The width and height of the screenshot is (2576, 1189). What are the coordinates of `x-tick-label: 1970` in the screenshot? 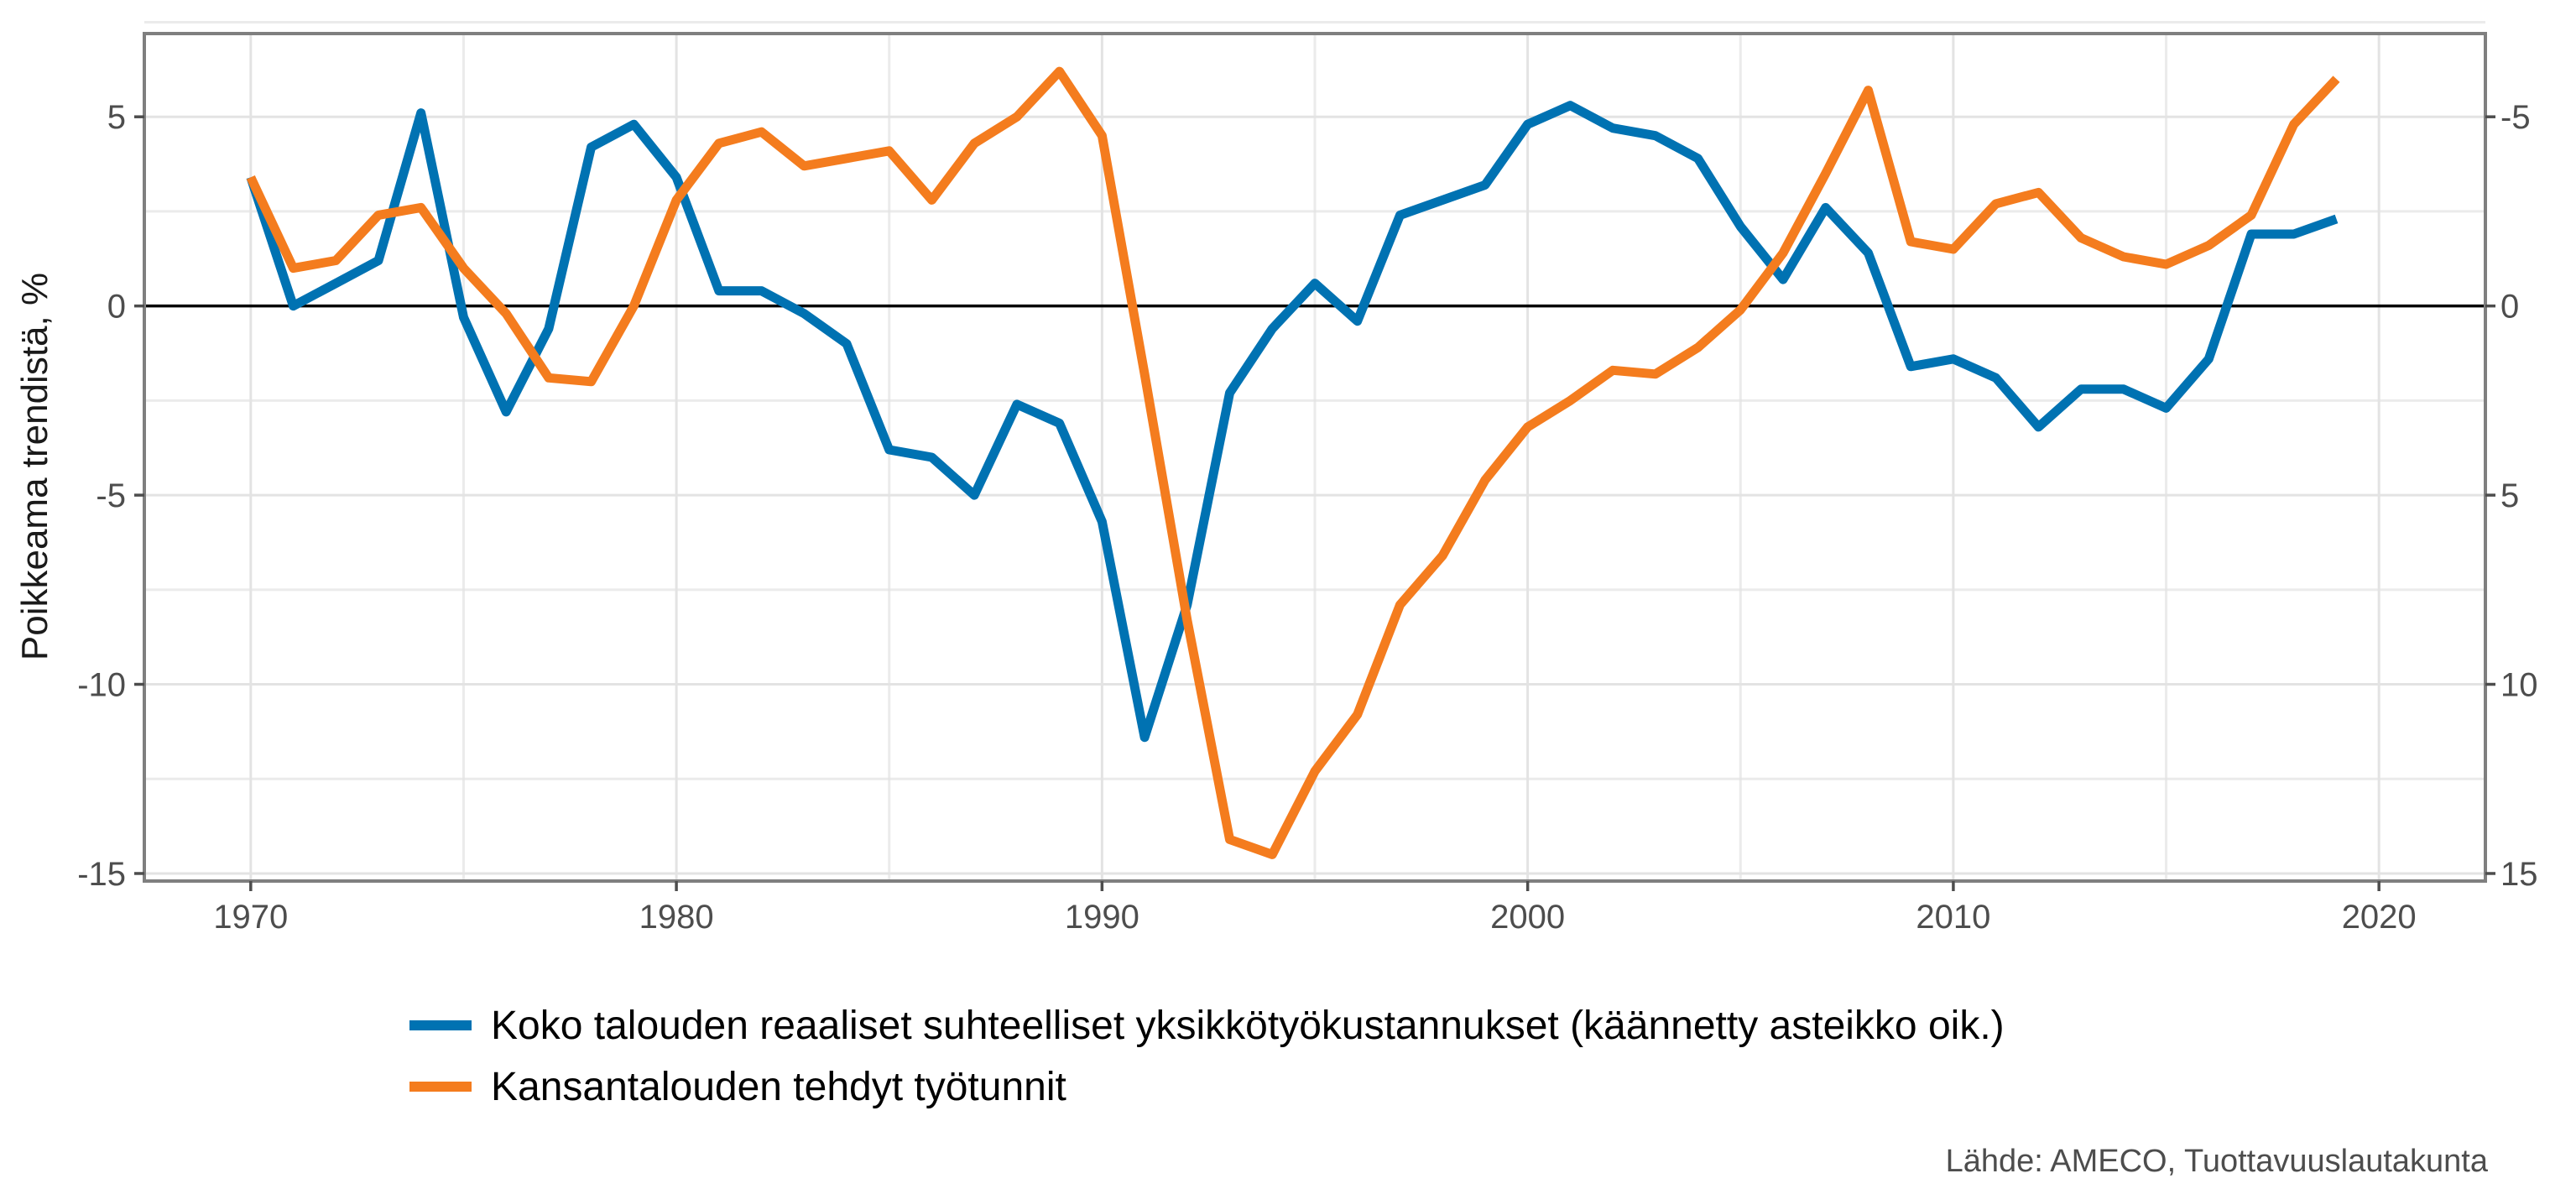 It's located at (250, 918).